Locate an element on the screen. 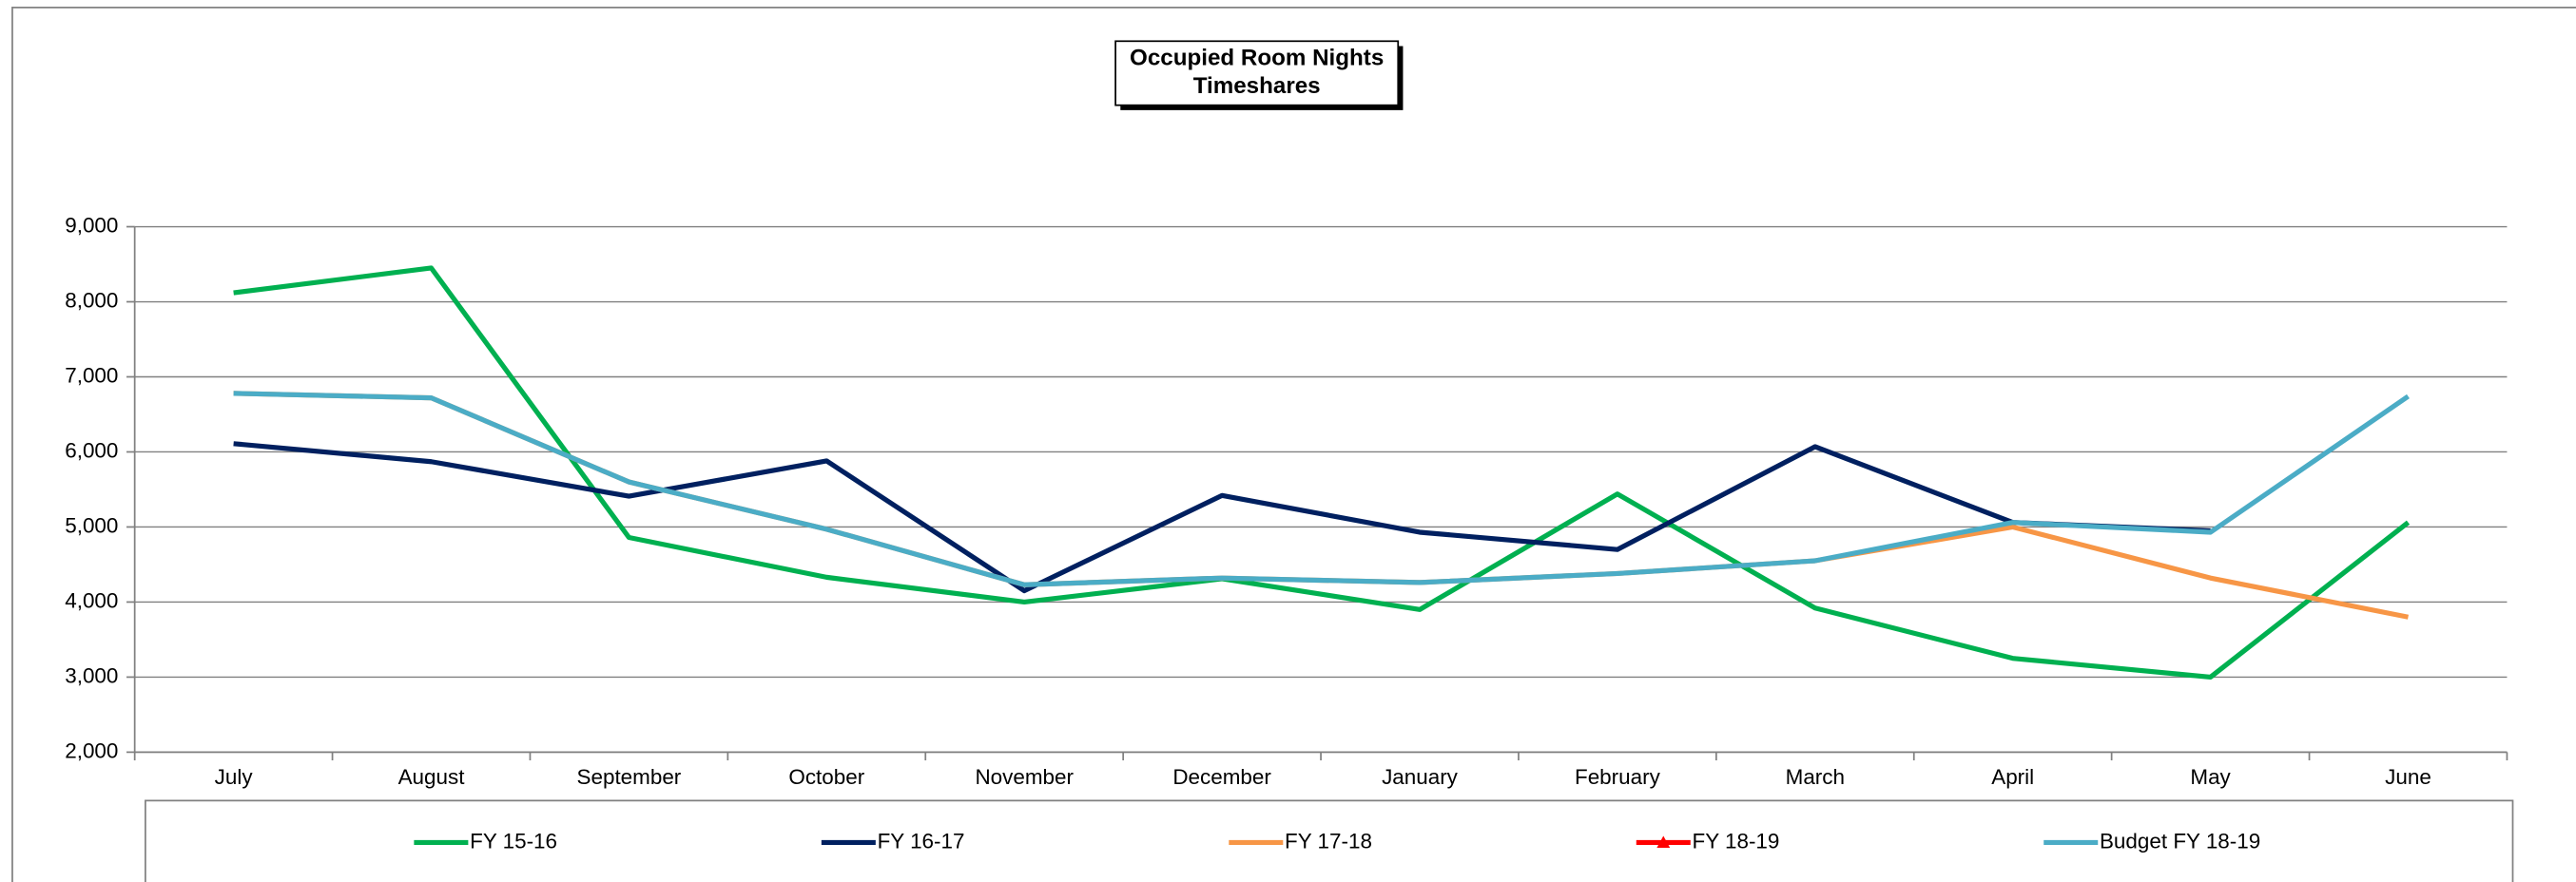 The image size is (2576, 882). x-tick-label: March is located at coordinates (1815, 777).